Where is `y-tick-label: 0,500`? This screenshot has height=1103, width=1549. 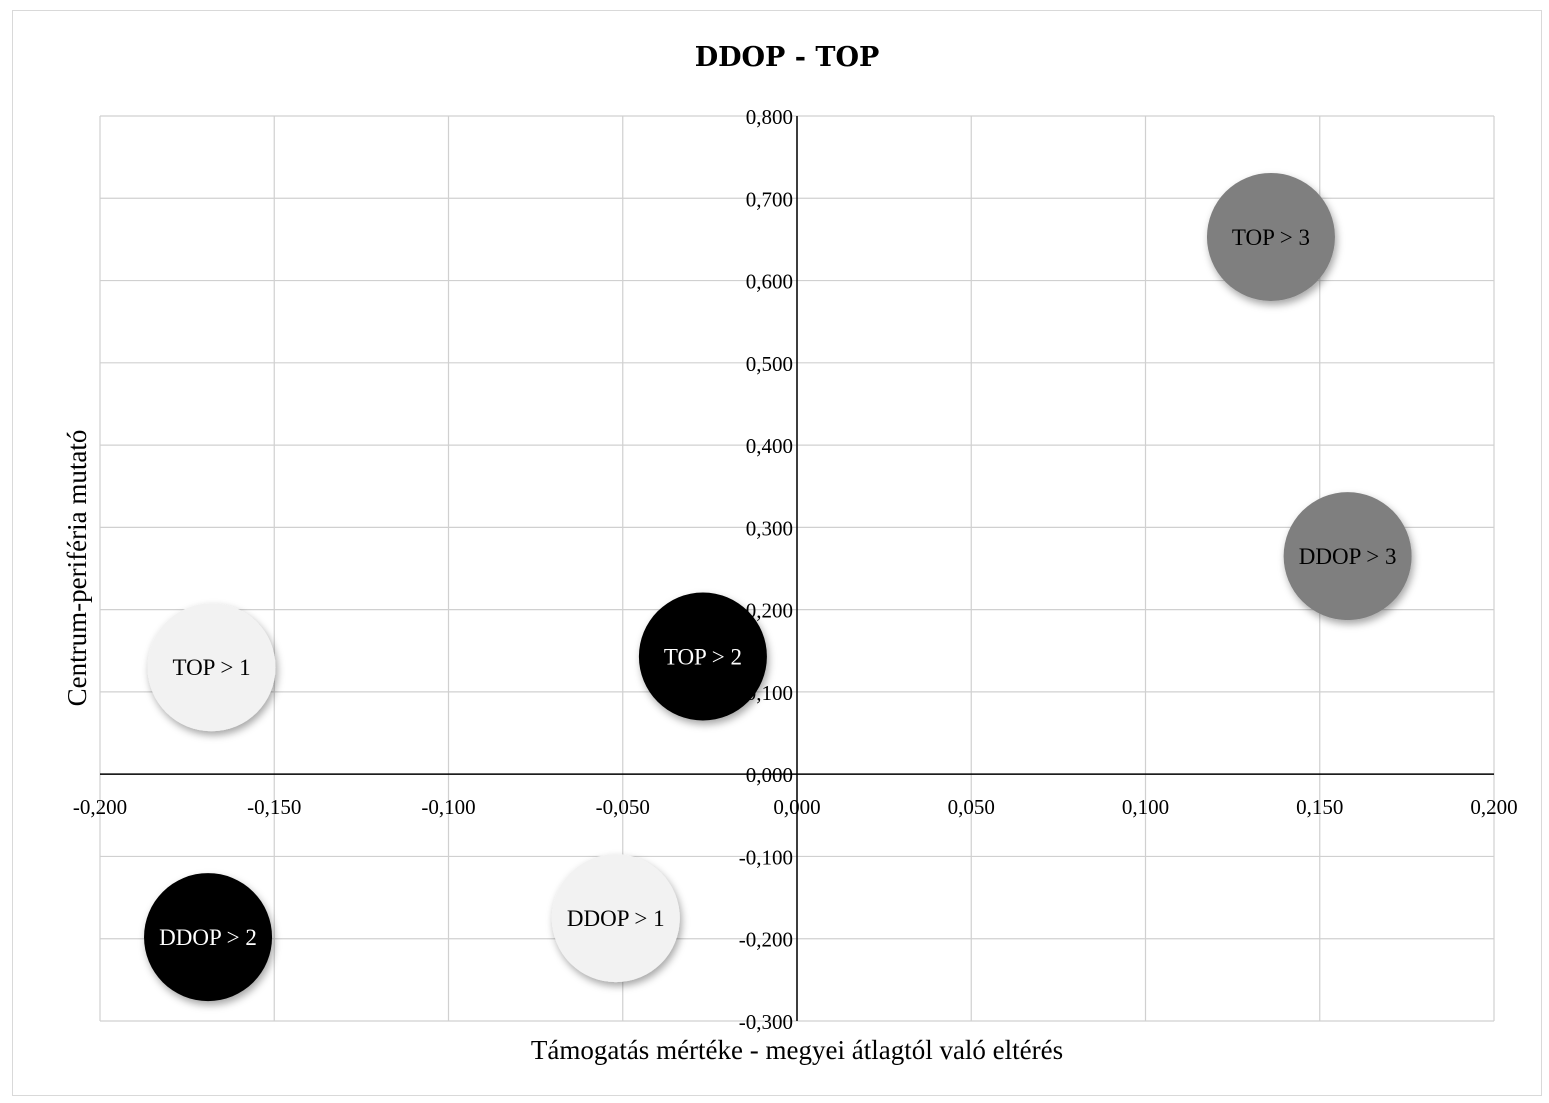 y-tick-label: 0,500 is located at coordinates (769, 364).